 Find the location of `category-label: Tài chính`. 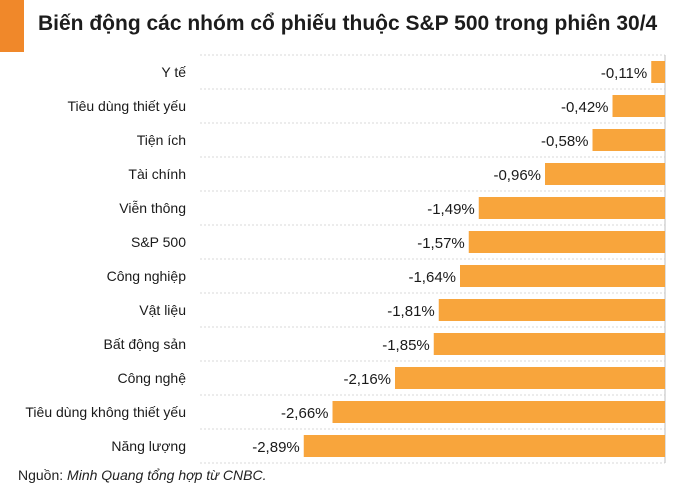

category-label: Tài chính is located at coordinates (157, 174).